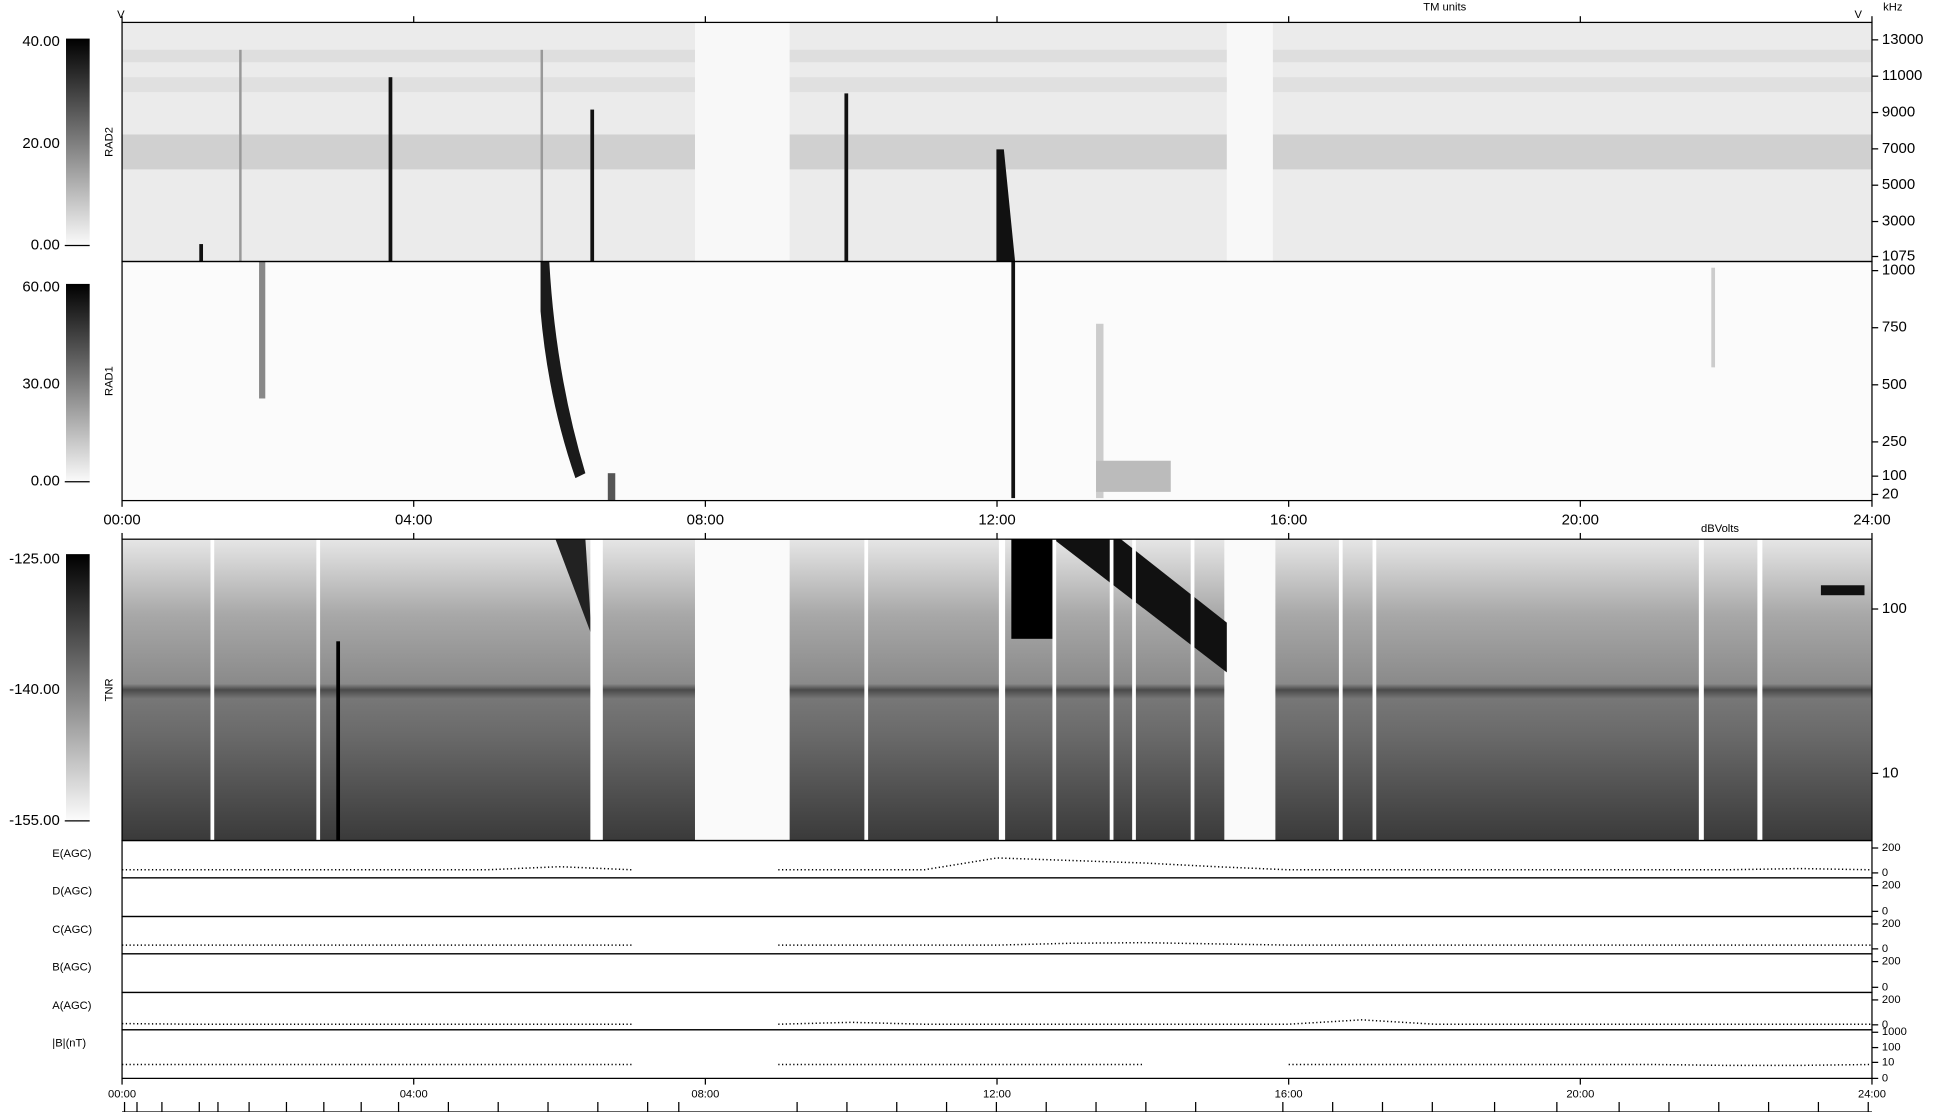  Describe the element at coordinates (69, 1043) in the screenshot. I see `panel-label: |B|(nT)` at that location.